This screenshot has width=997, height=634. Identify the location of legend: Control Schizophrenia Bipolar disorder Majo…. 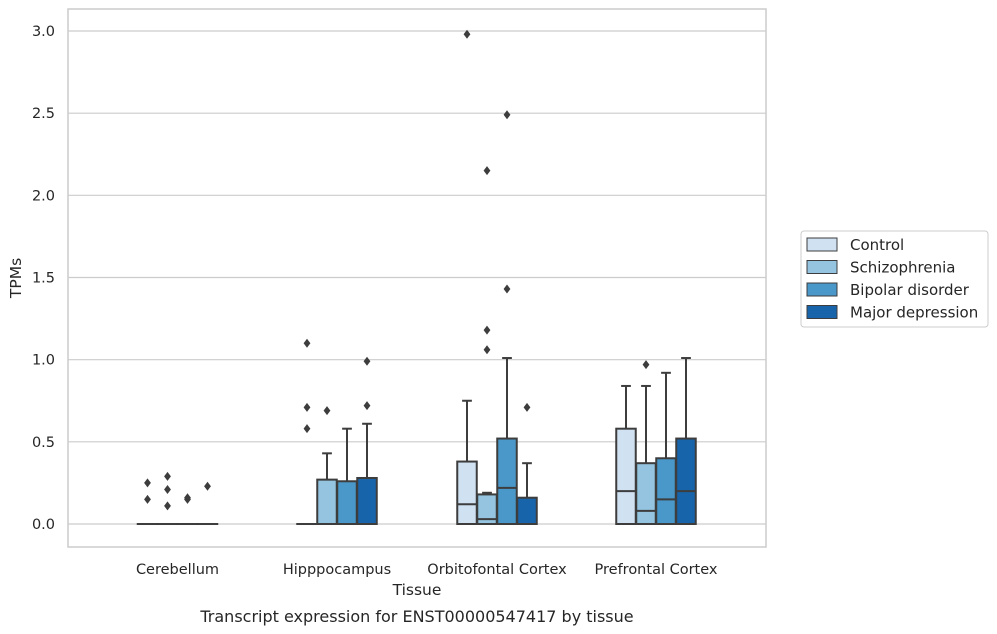
(894, 279).